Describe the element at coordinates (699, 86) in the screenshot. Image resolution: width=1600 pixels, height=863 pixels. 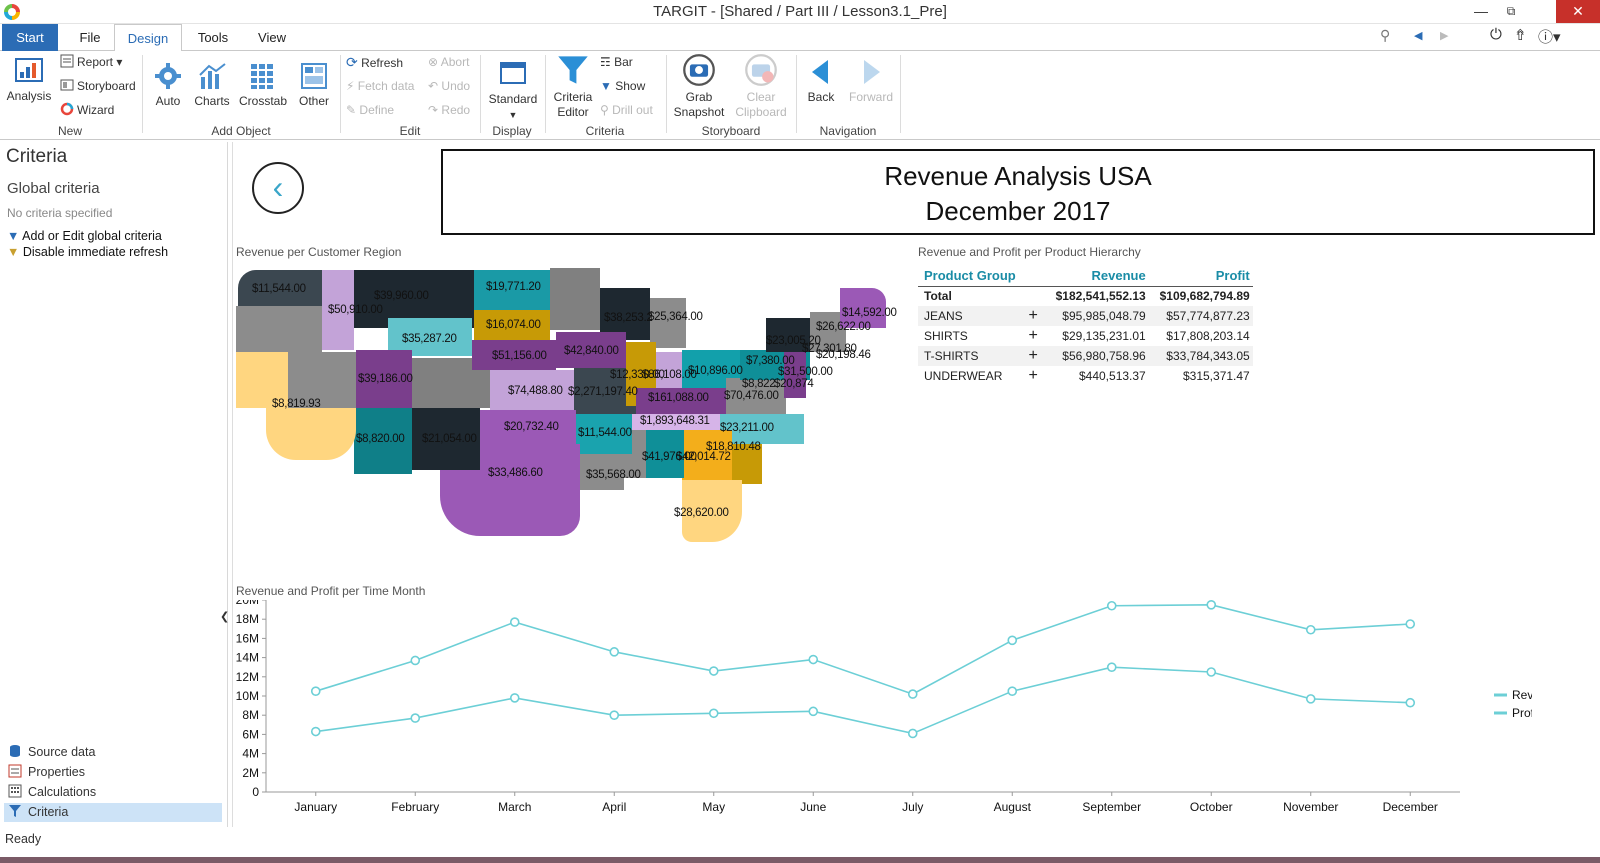
I see `grab-snapshot-button: Grab Snapshot` at that location.